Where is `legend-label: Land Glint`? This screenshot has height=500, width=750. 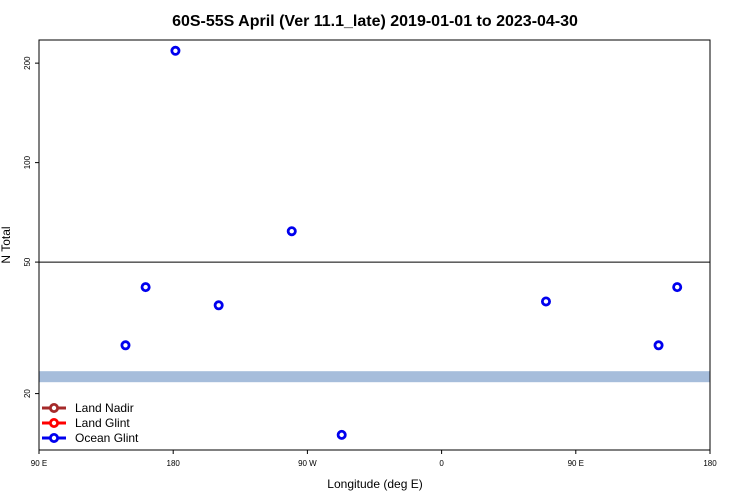 legend-label: Land Glint is located at coordinates (102, 423).